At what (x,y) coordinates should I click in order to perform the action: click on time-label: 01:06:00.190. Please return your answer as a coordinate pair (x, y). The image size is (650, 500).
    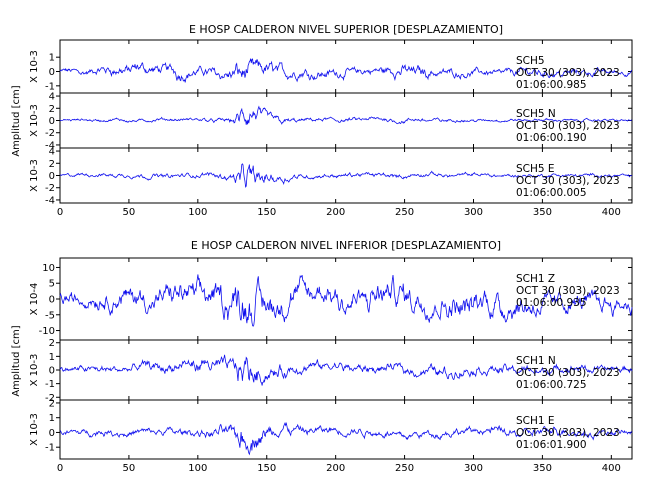
    Looking at the image, I should click on (551, 138).